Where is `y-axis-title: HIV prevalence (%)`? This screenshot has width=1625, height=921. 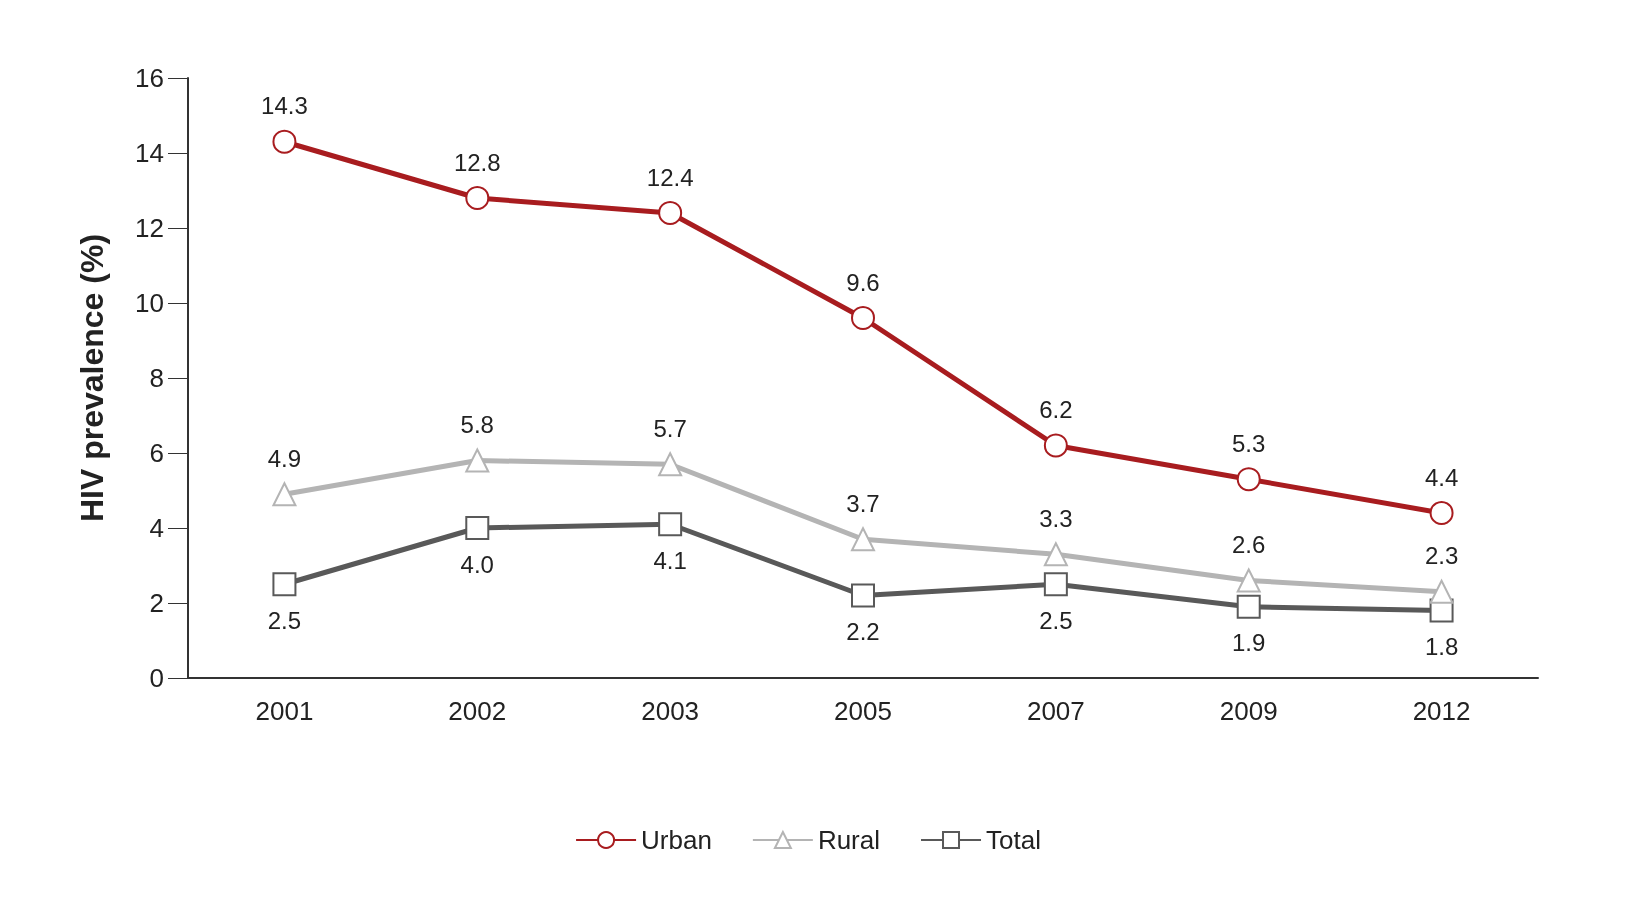
y-axis-title: HIV prevalence (%) is located at coordinates (92, 378).